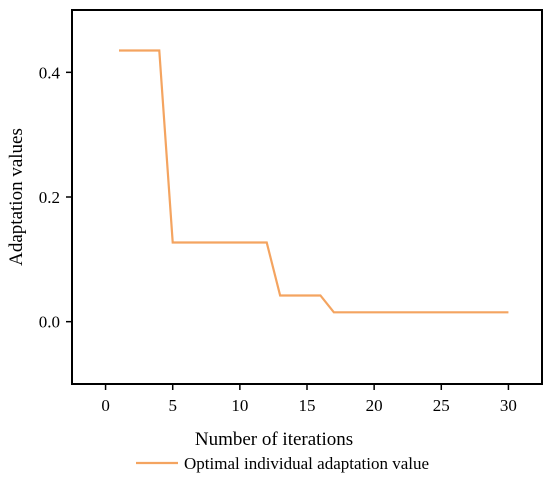  What do you see at coordinates (307, 405) in the screenshot?
I see `x-tick-label: 15` at bounding box center [307, 405].